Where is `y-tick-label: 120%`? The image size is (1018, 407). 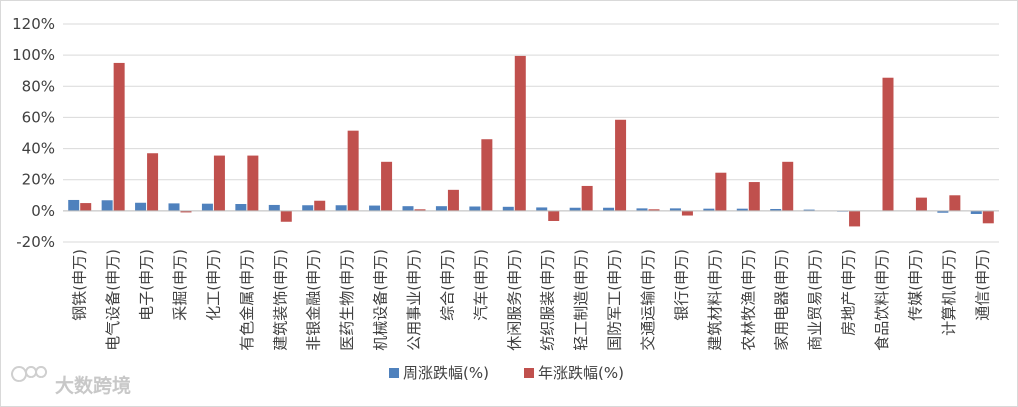 y-tick-label: 120% is located at coordinates (33, 24).